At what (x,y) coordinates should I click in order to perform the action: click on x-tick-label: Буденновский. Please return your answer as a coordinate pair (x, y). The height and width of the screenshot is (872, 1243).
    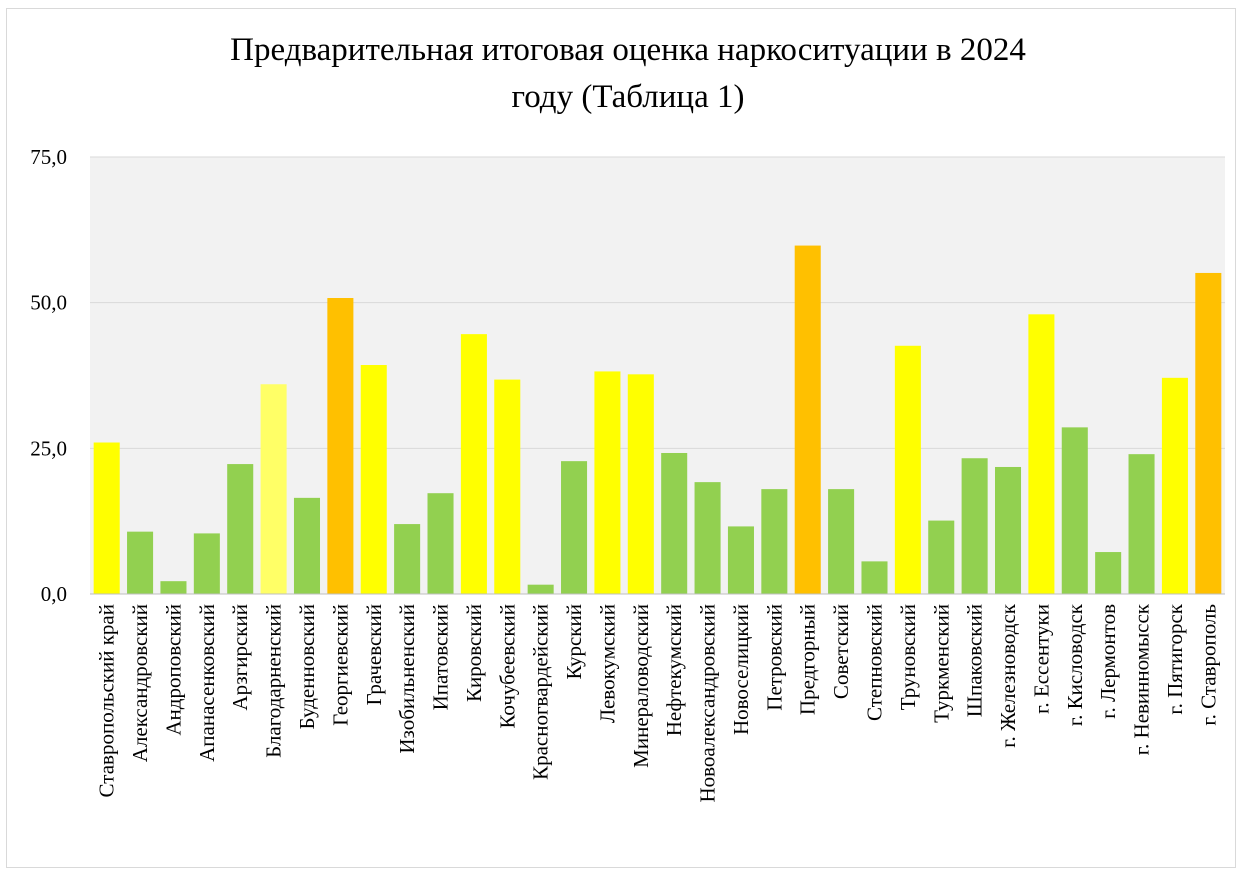
    Looking at the image, I should click on (307, 667).